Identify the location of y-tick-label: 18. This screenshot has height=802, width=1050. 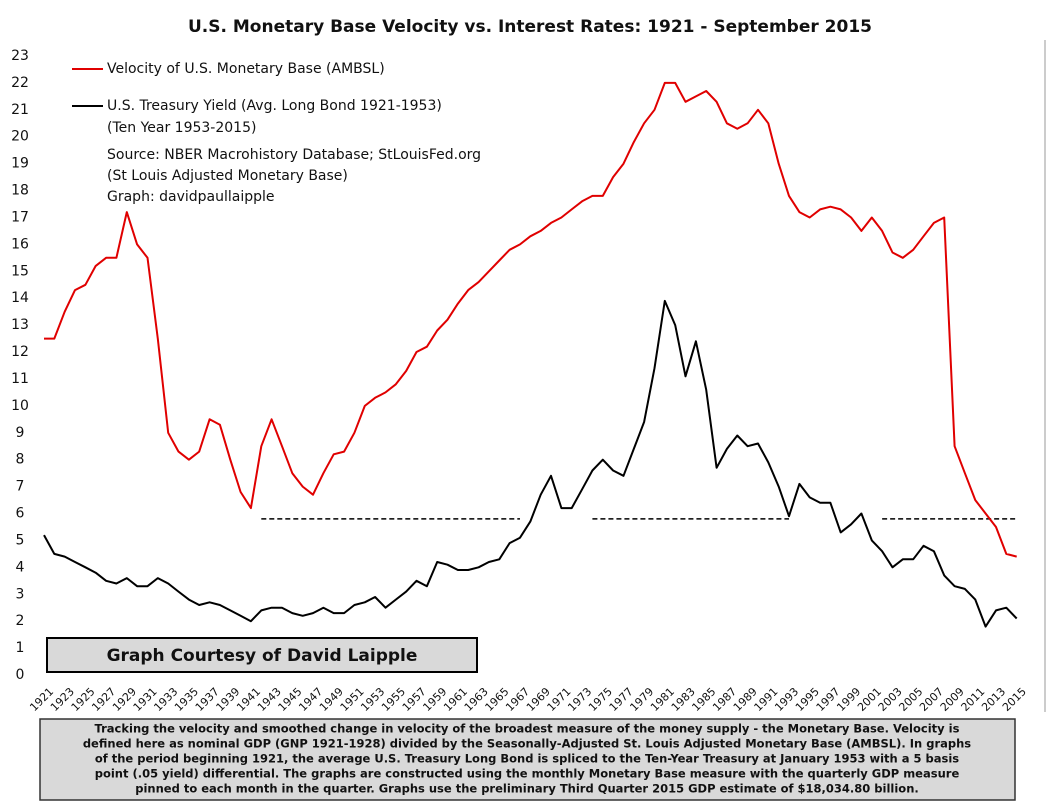
(20, 191).